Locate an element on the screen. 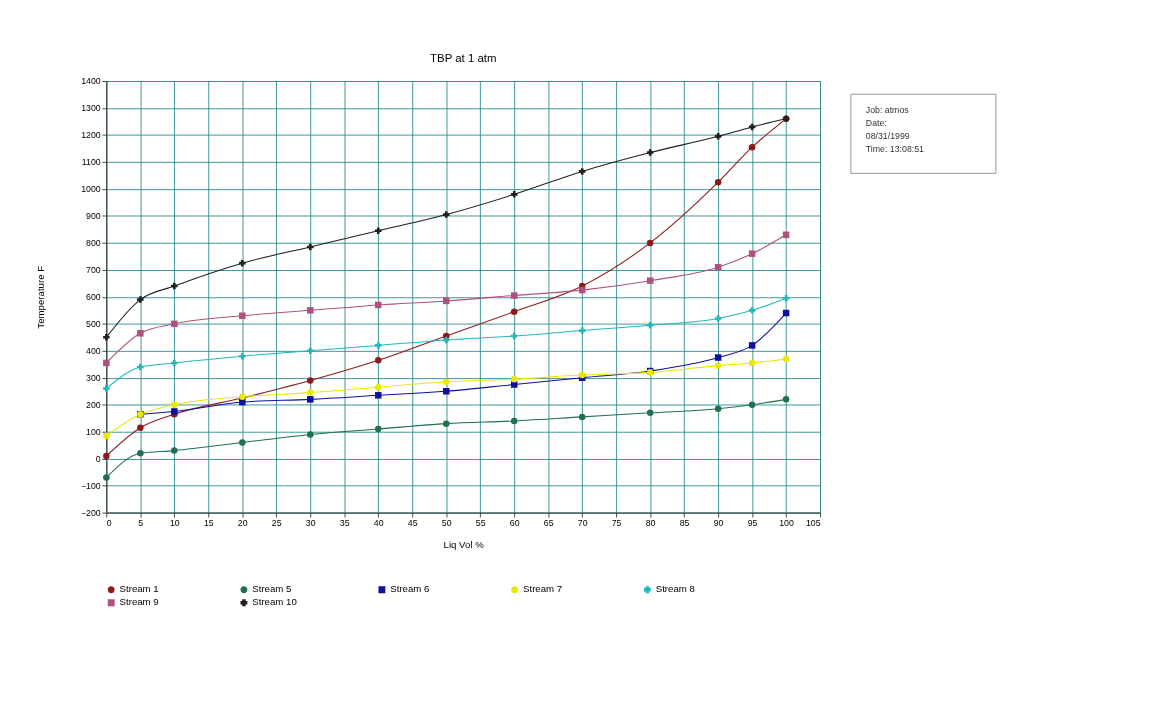 The width and height of the screenshot is (1155, 718). y-tick-label: 800 is located at coordinates (93, 242).